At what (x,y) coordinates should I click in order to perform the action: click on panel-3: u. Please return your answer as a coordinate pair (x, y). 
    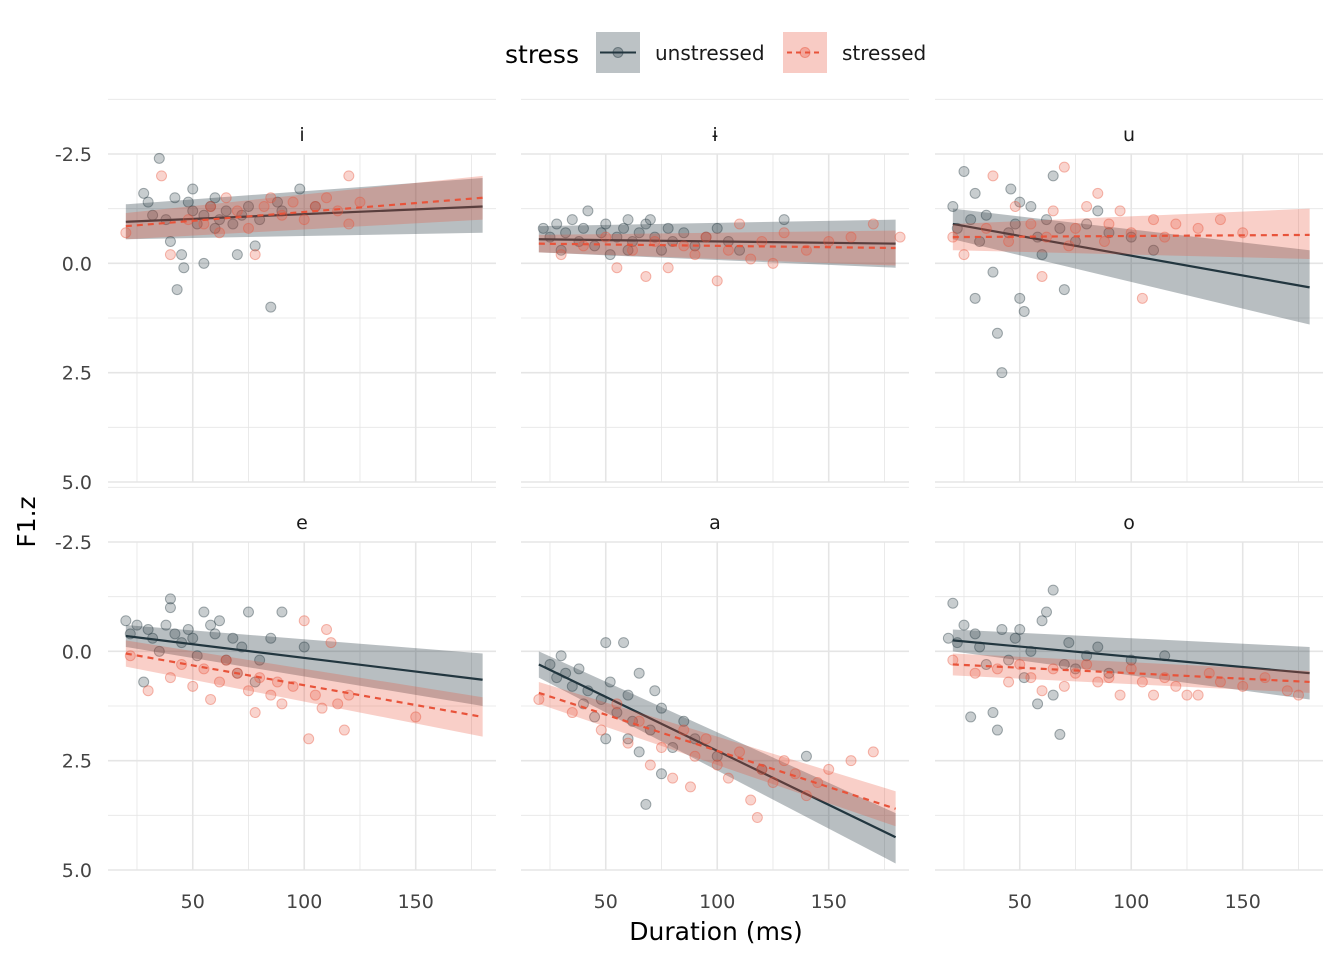
    Looking at the image, I should click on (1129, 290).